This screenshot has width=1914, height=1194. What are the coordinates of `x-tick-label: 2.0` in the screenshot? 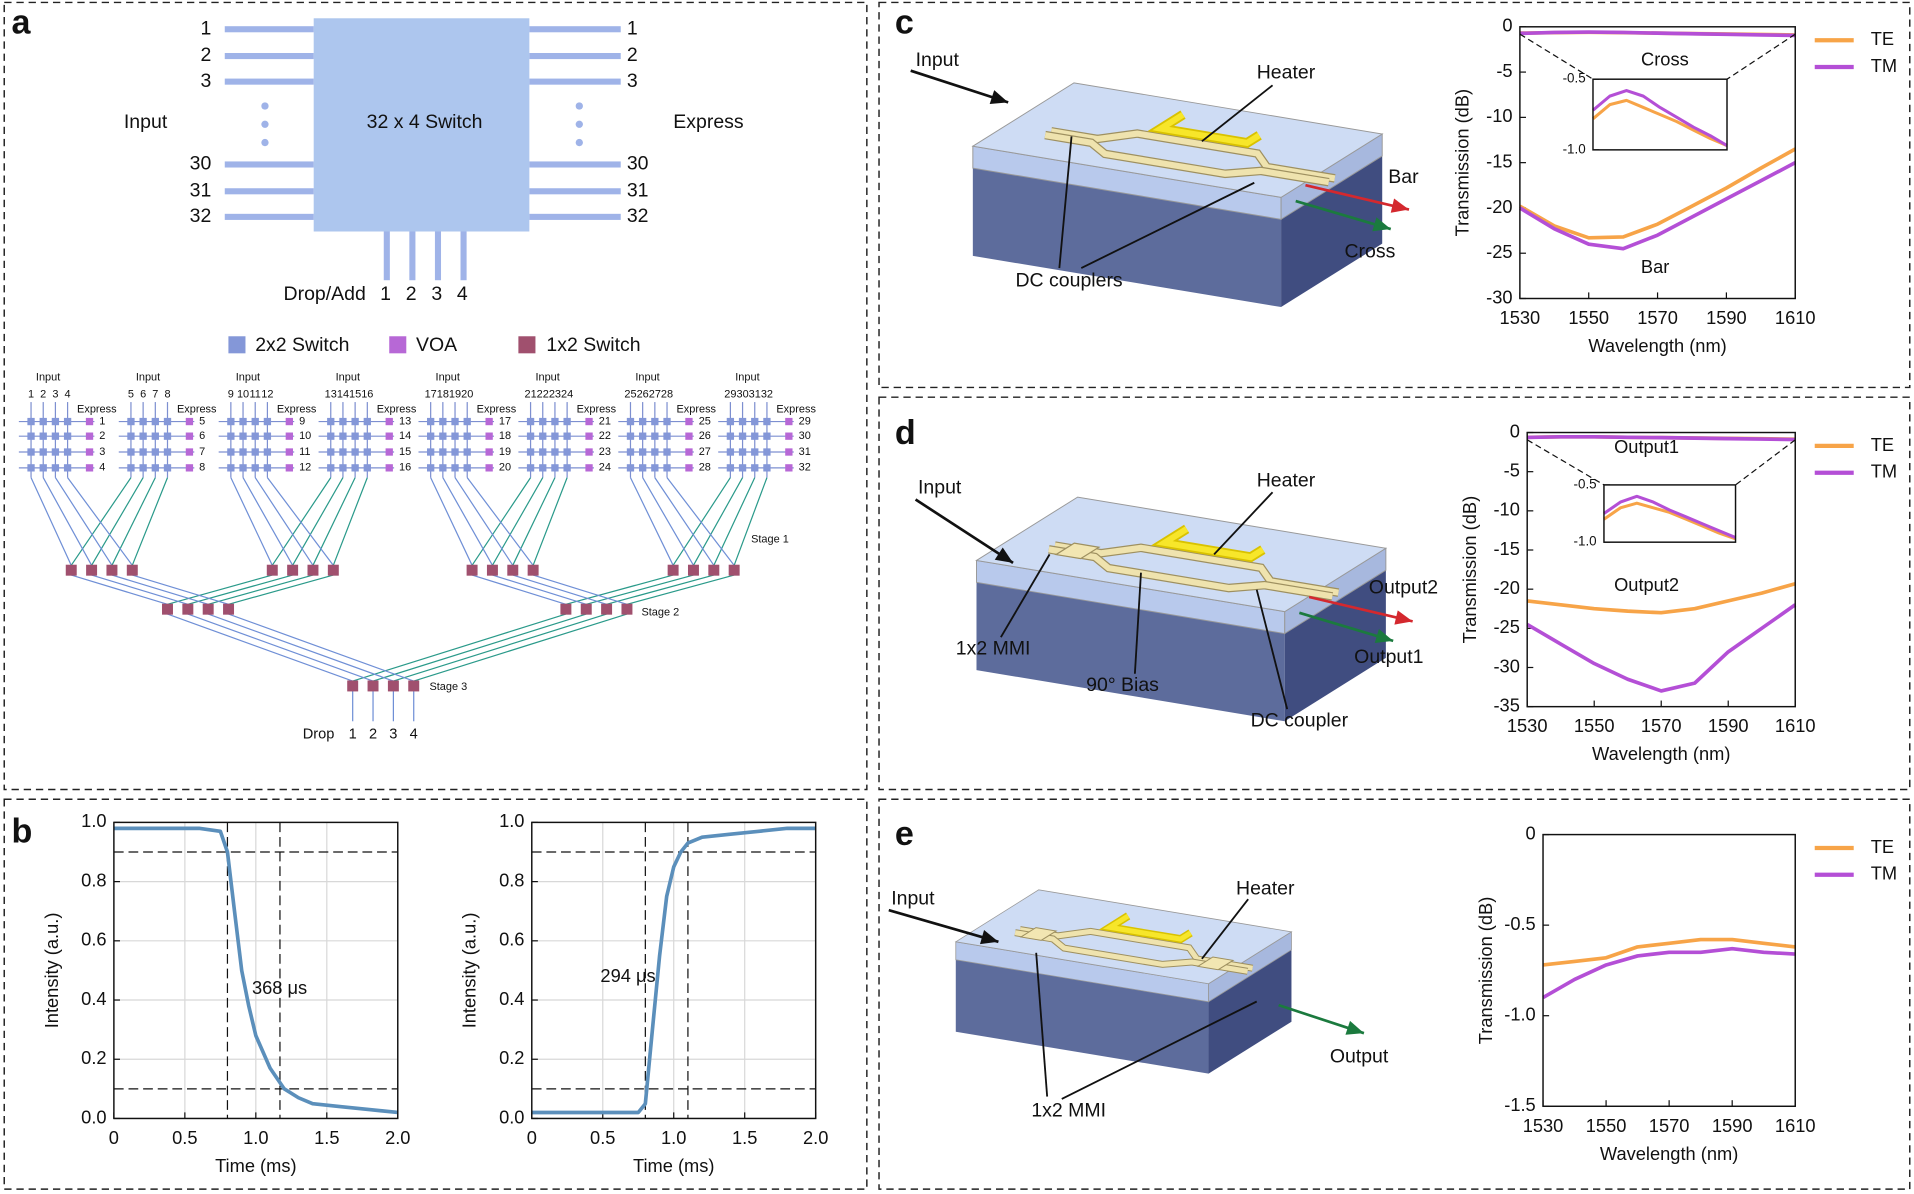 It's located at (815, 1137).